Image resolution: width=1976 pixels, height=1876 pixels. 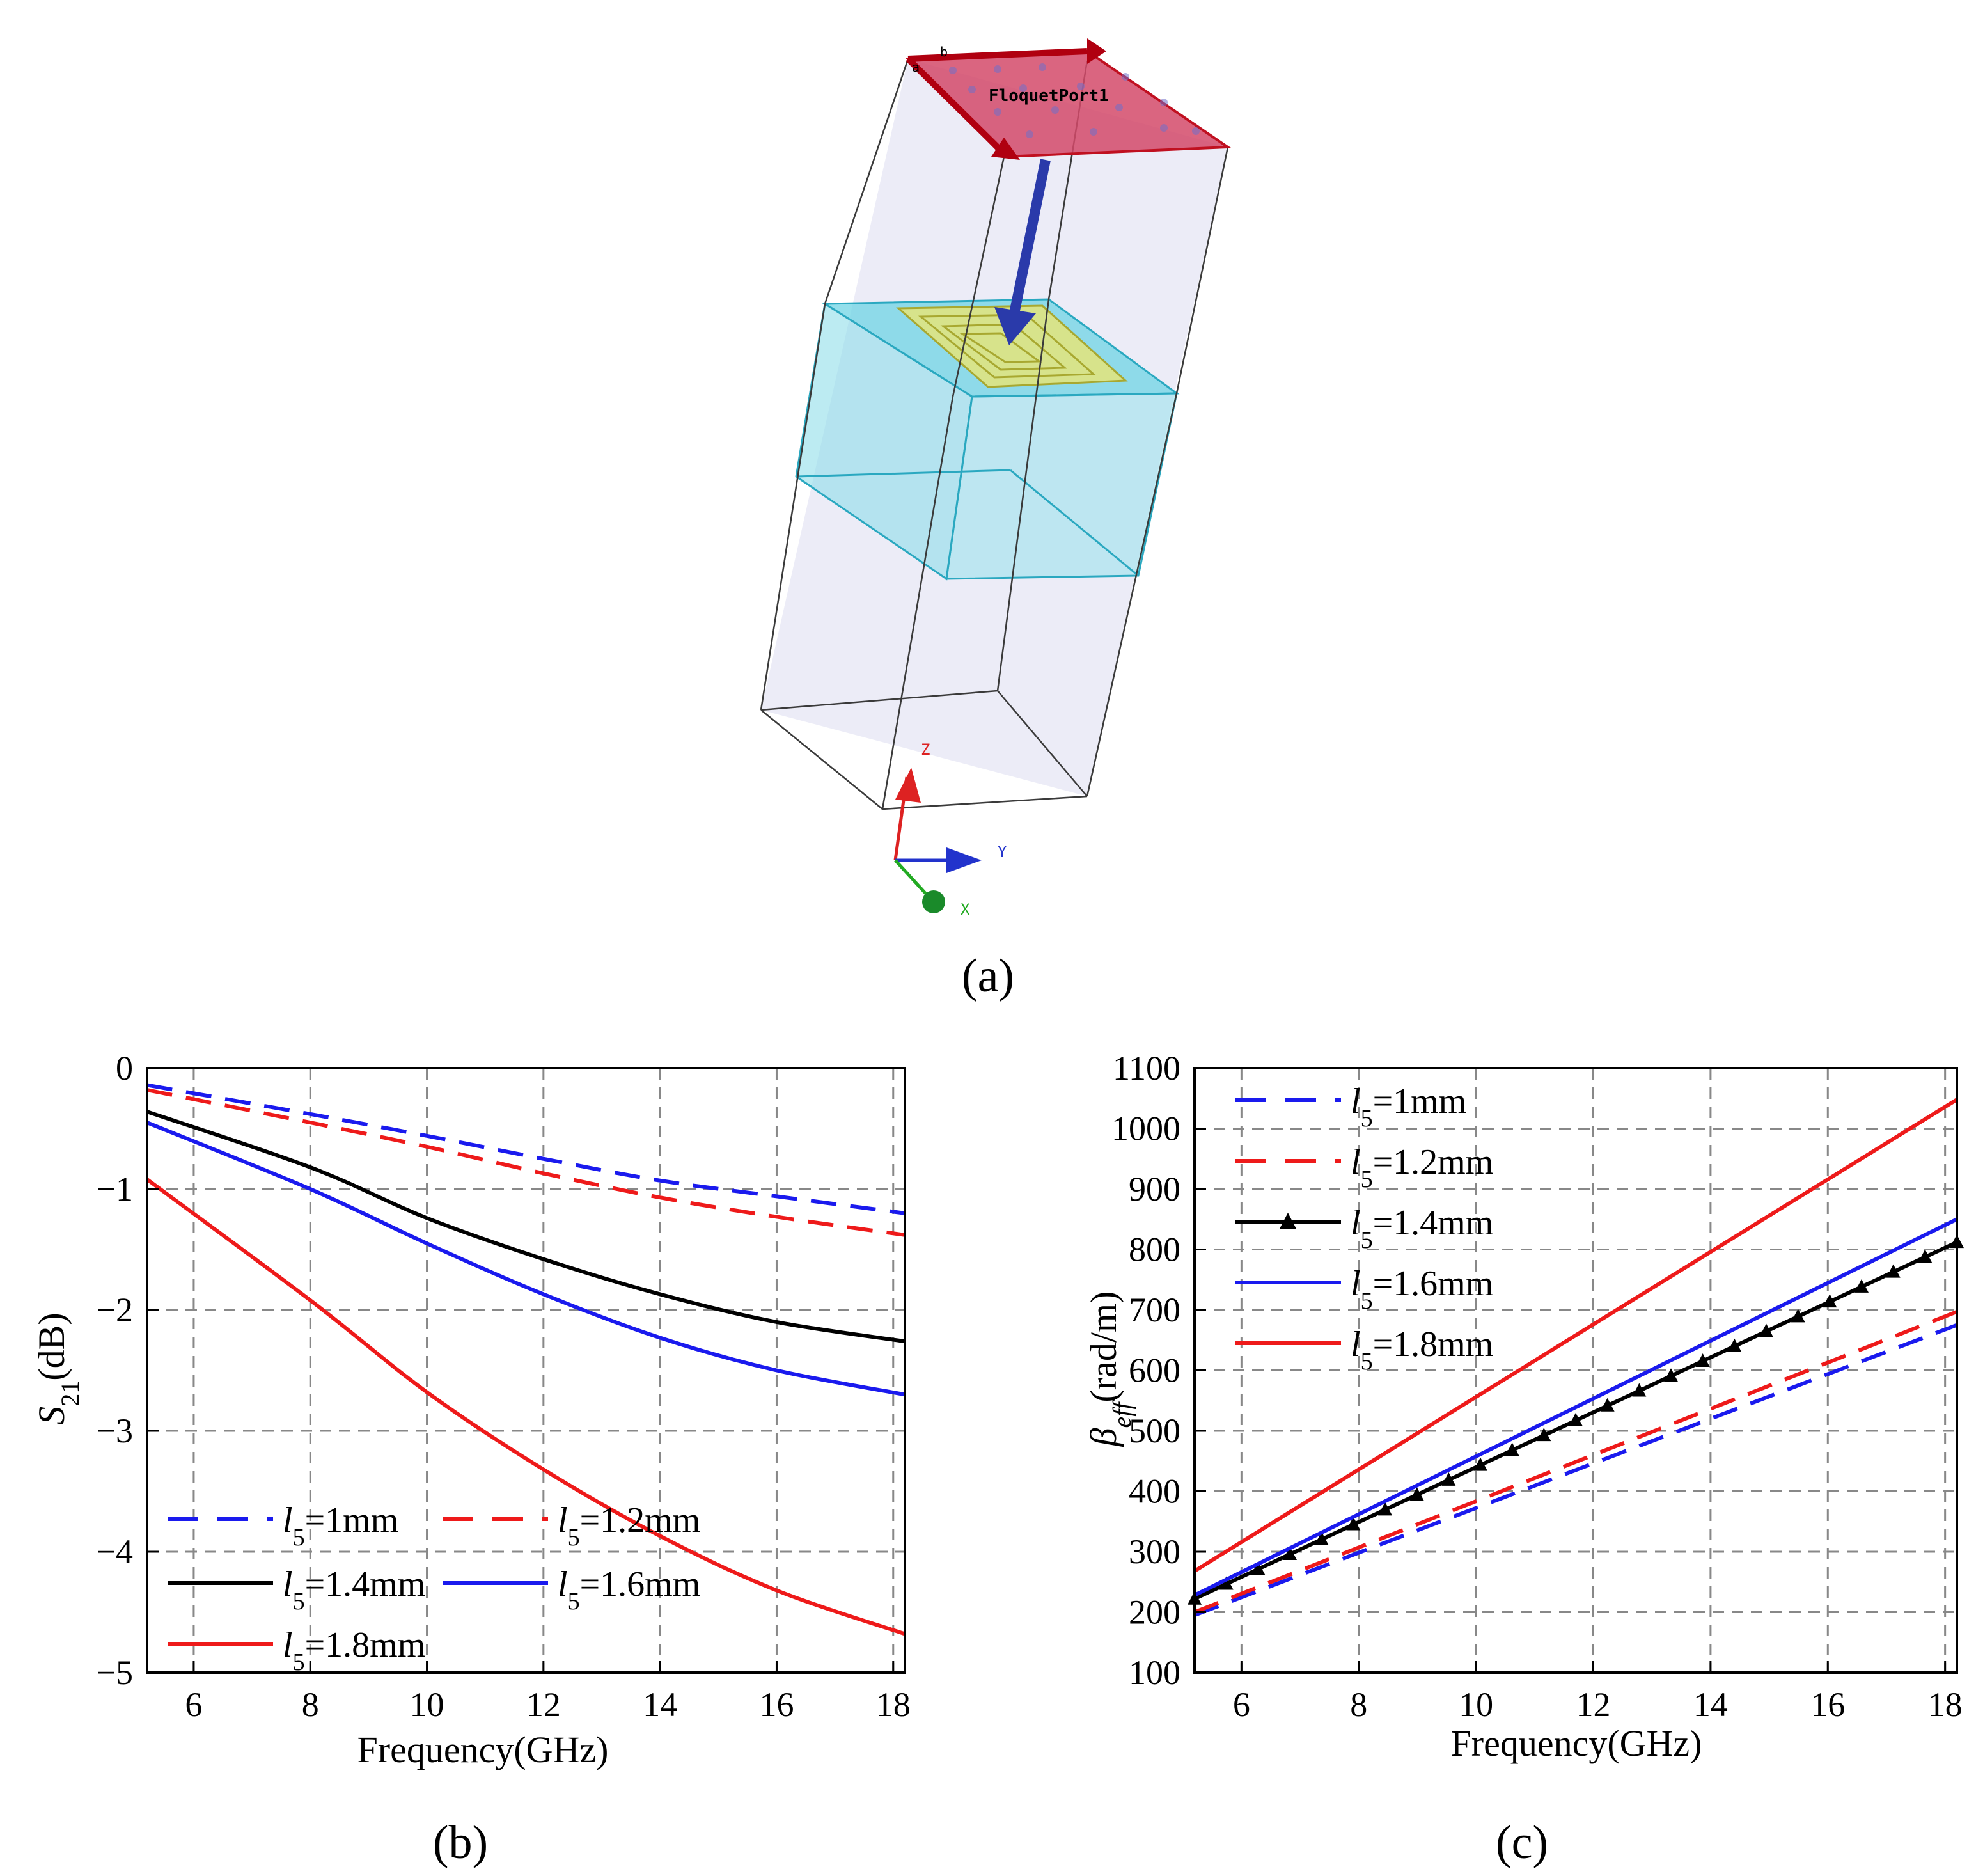 I want to click on port-corner-b: b, so click(x=944, y=51).